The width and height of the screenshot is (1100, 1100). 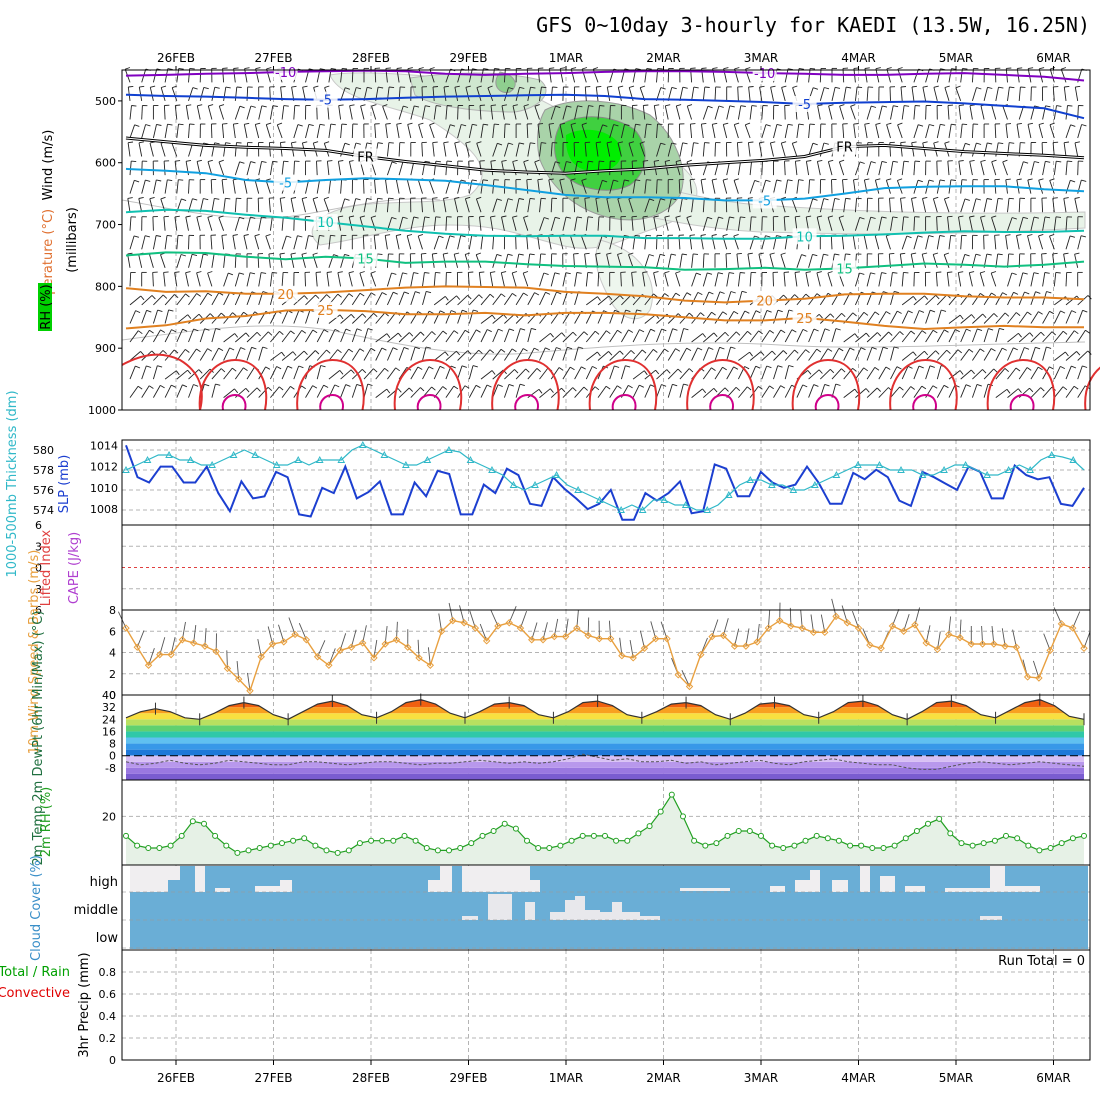 What do you see at coordinates (112, 1060) in the screenshot?
I see `precip-tick: 0` at bounding box center [112, 1060].